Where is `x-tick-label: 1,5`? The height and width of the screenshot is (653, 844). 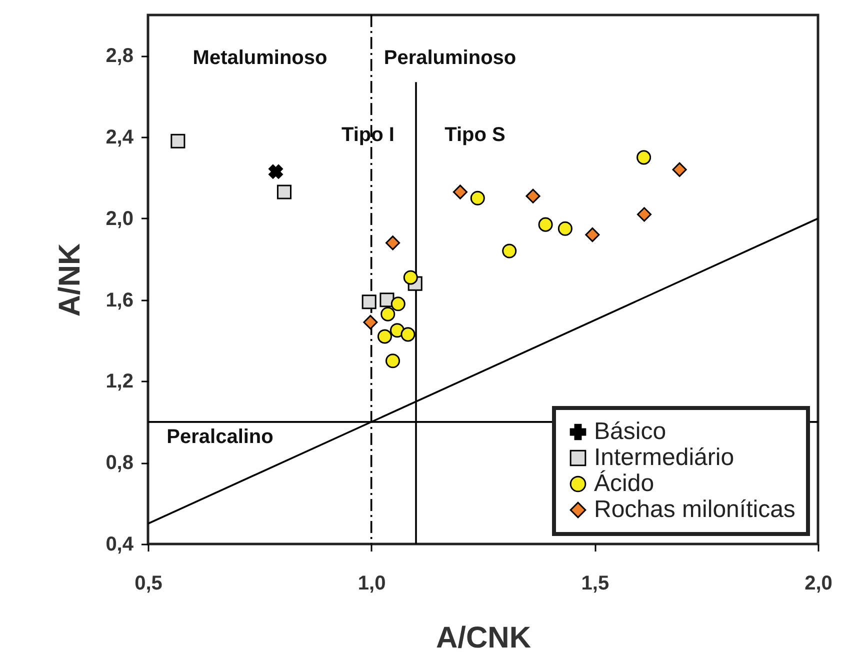
x-tick-label: 1,5 is located at coordinates (595, 583).